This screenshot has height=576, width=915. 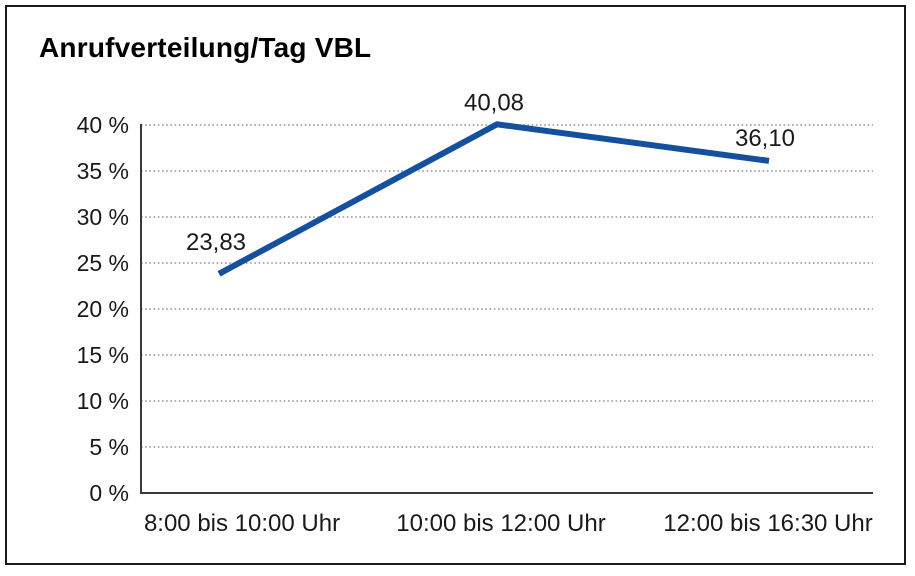 I want to click on data-point-label: 36,10, so click(x=765, y=138).